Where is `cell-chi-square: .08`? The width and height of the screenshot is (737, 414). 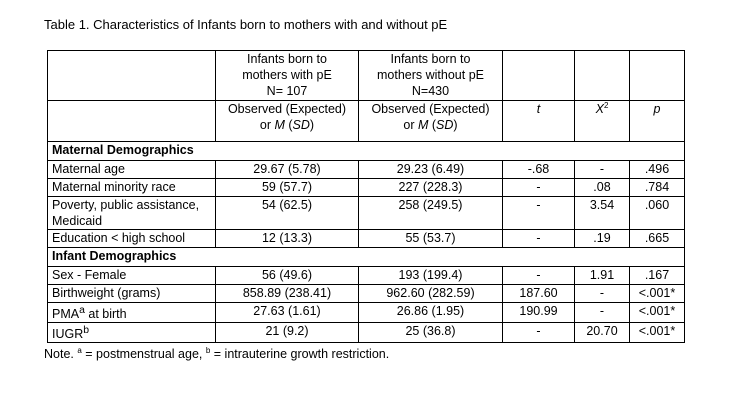
cell-chi-square: .08 is located at coordinates (602, 187).